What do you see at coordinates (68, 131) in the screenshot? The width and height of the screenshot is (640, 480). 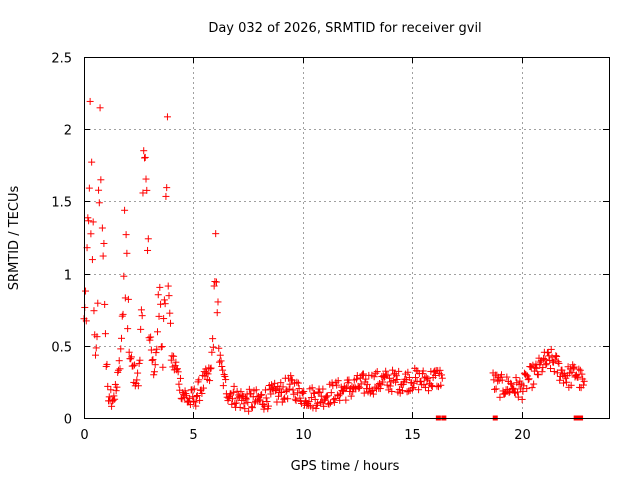 I see `y-tick-label: 2` at bounding box center [68, 131].